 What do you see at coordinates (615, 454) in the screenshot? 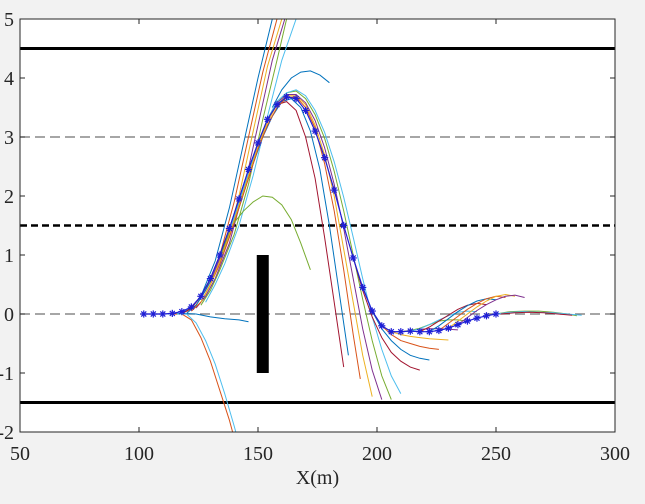
I see `x-tick-label: 300` at bounding box center [615, 454].